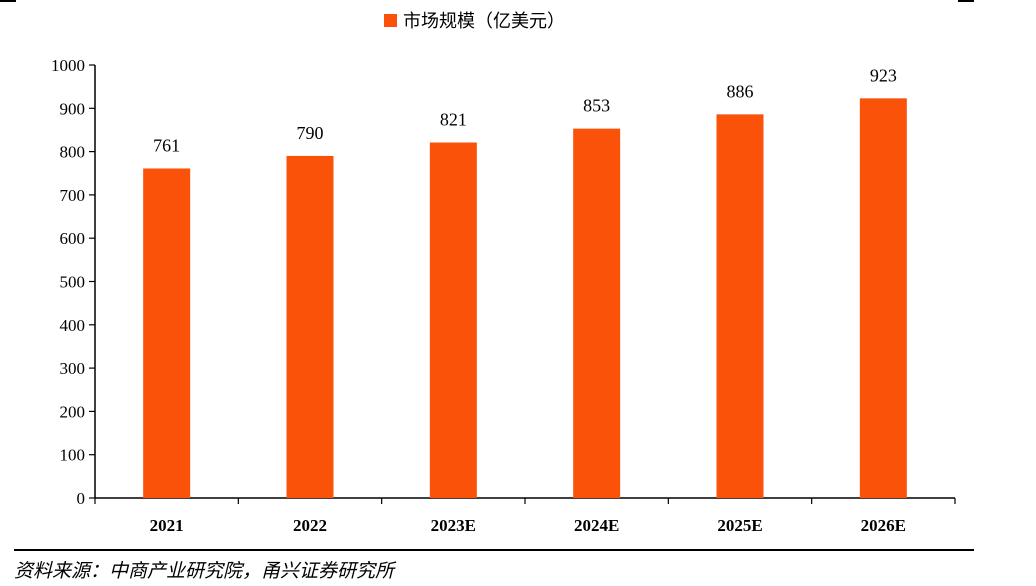 The height and width of the screenshot is (586, 1036). What do you see at coordinates (525, 110) in the screenshot?
I see `data-labels: 761 790 821 853 886 923` at bounding box center [525, 110].